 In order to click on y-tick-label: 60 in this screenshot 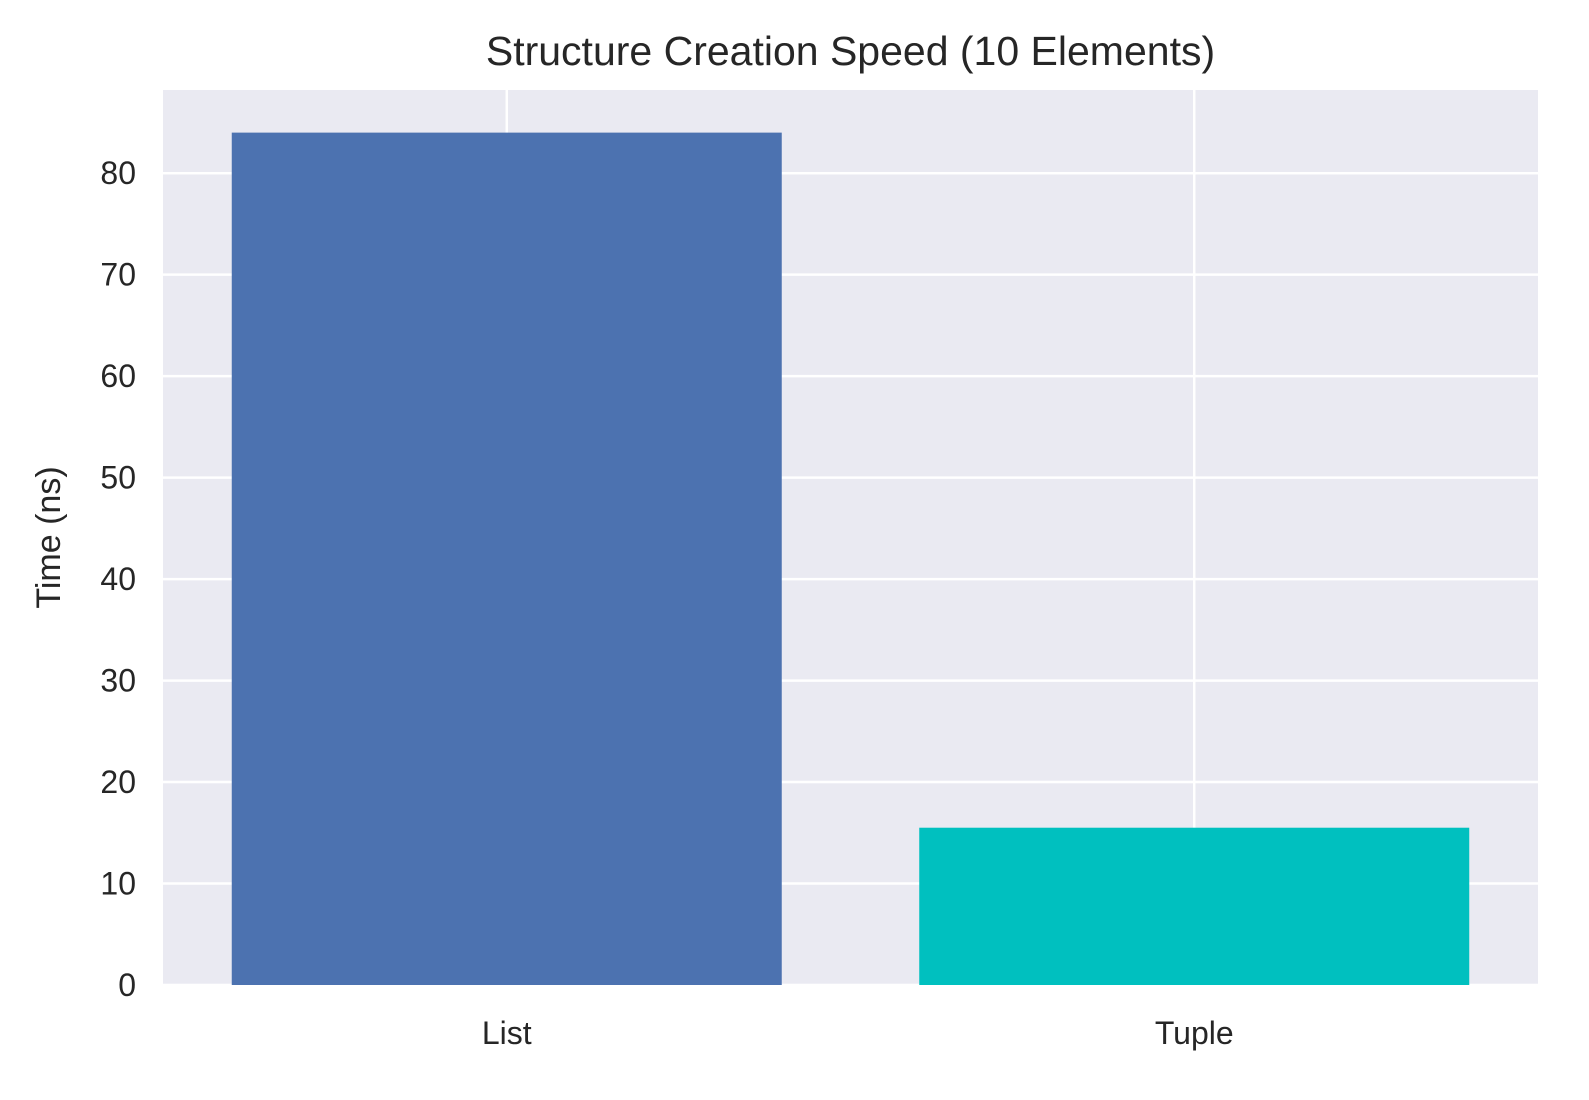, I will do `click(118, 376)`.